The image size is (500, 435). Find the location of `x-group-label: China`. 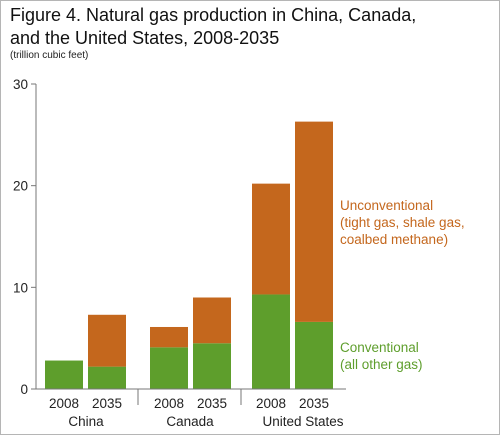

x-group-label: China is located at coordinates (86, 421).